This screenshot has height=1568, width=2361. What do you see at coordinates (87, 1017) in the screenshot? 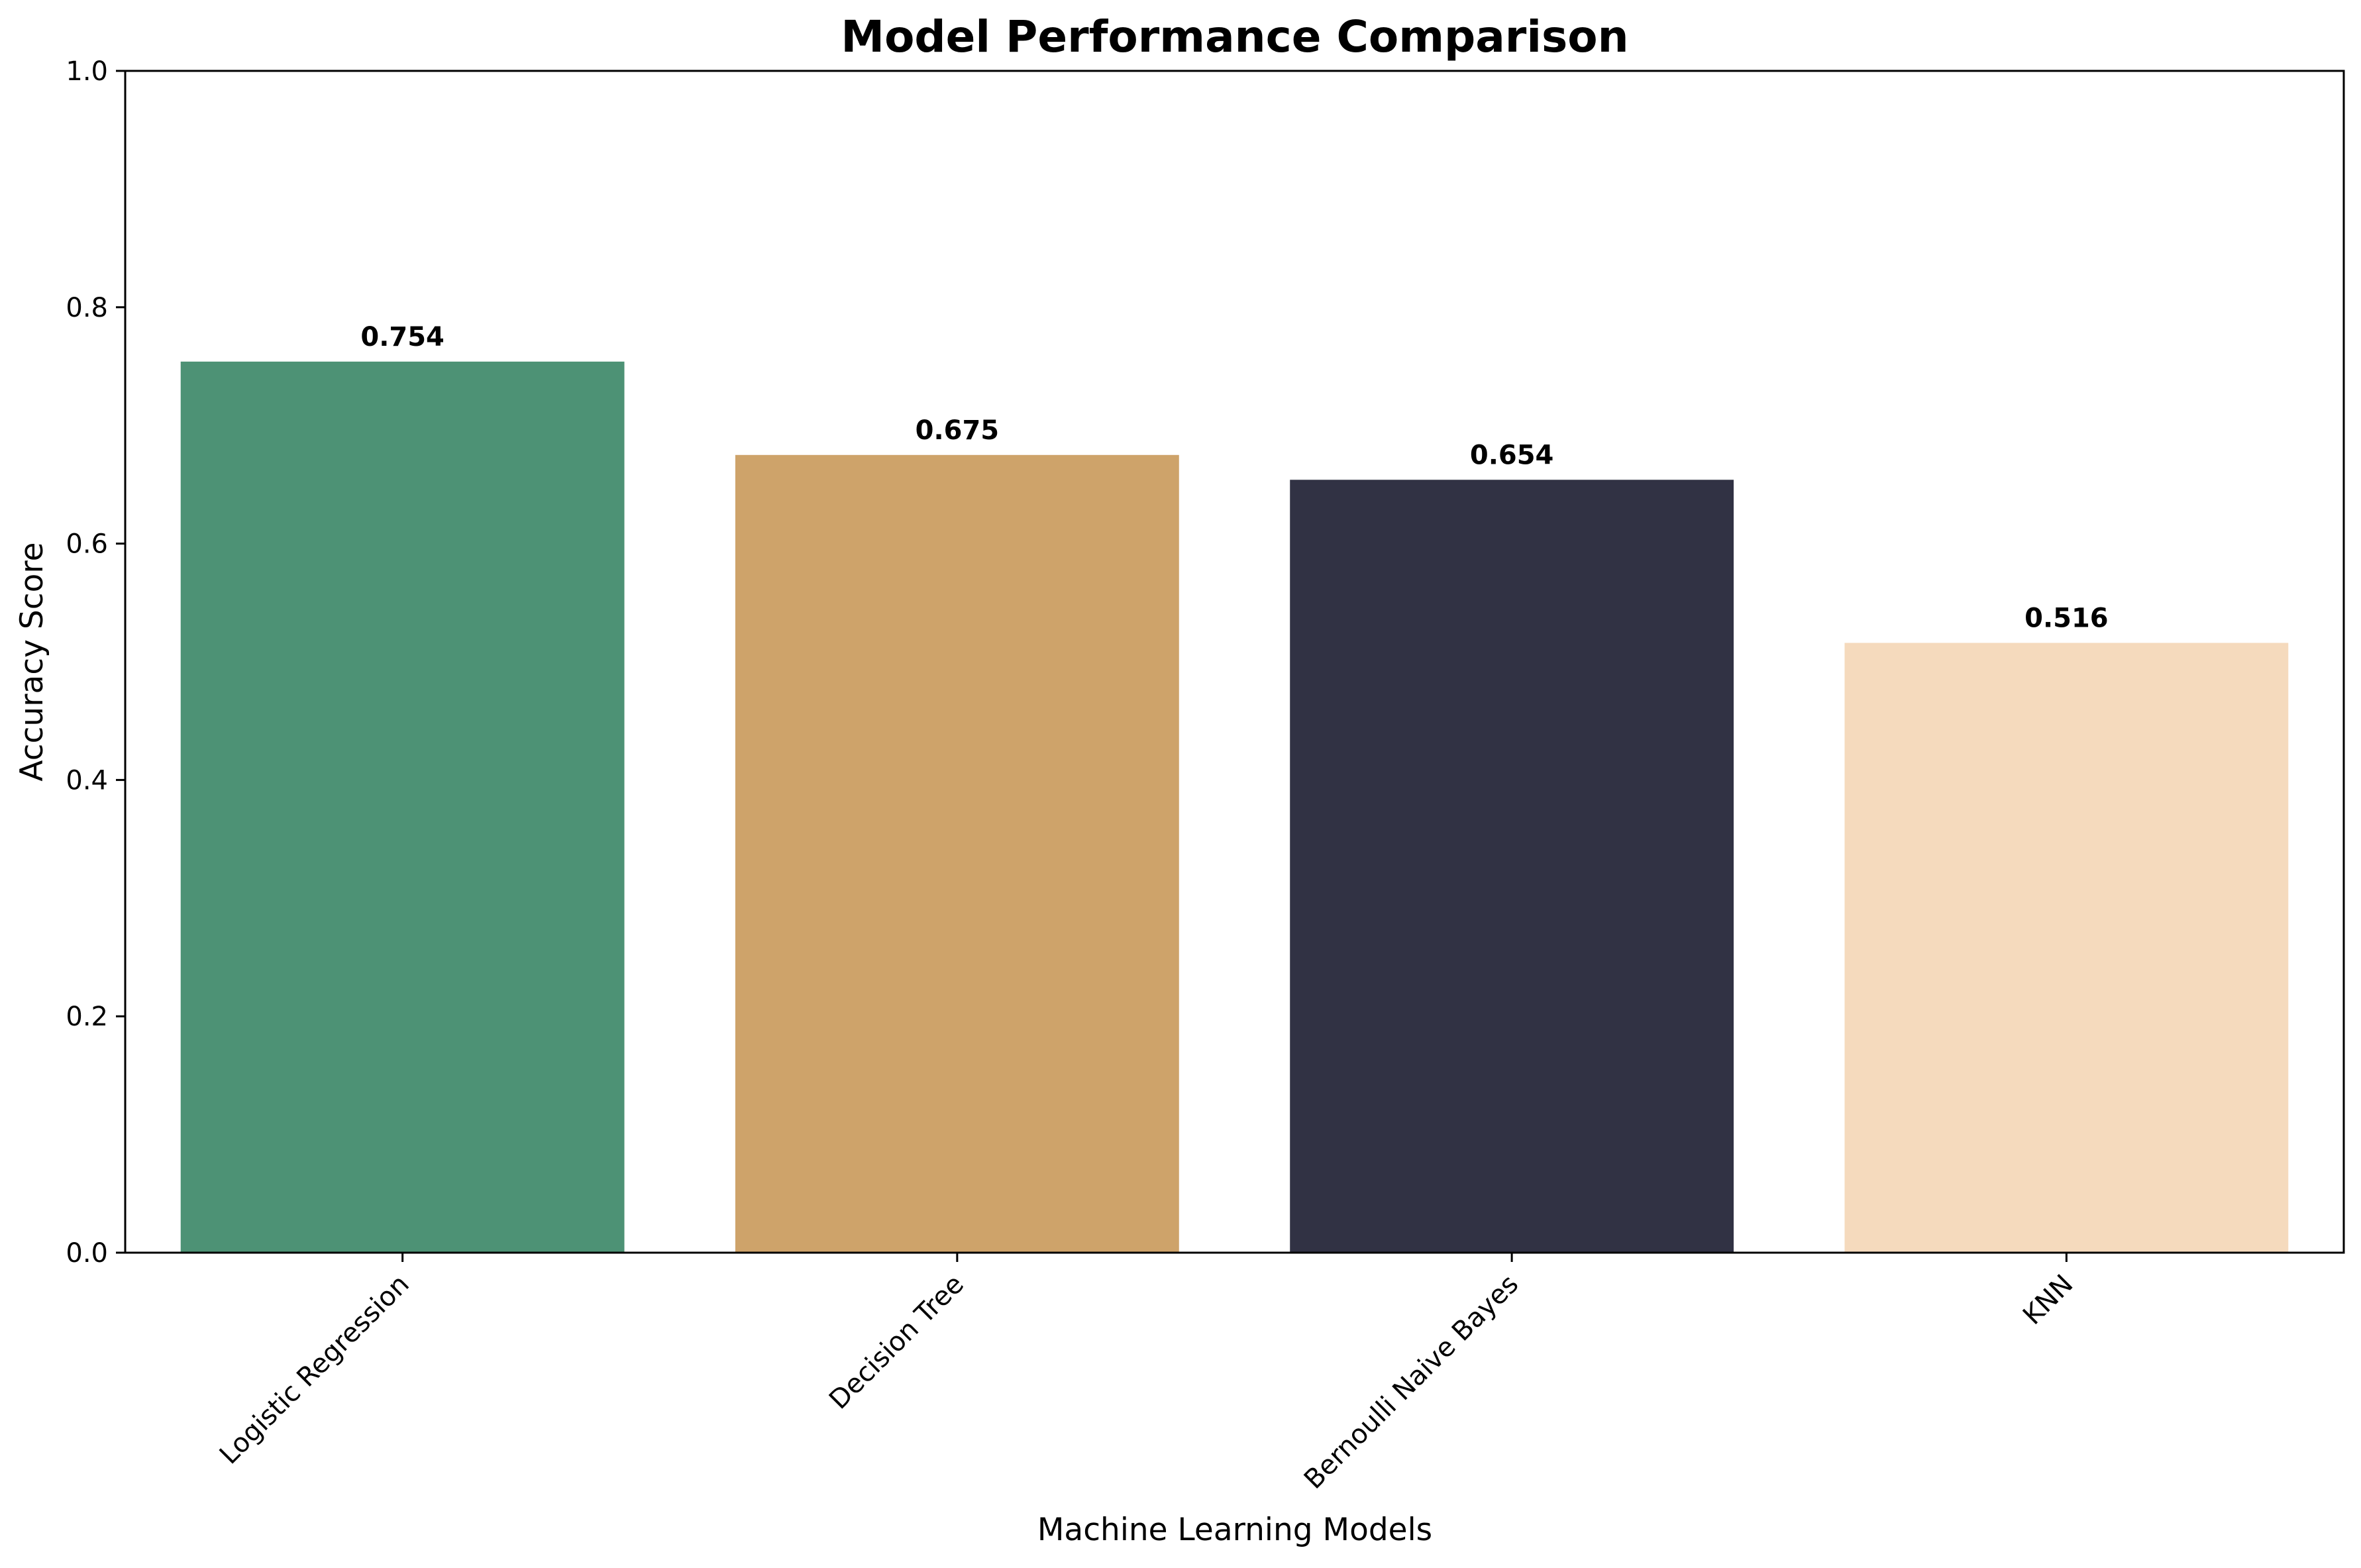
I see `y-tick-label: 0.2` at bounding box center [87, 1017].